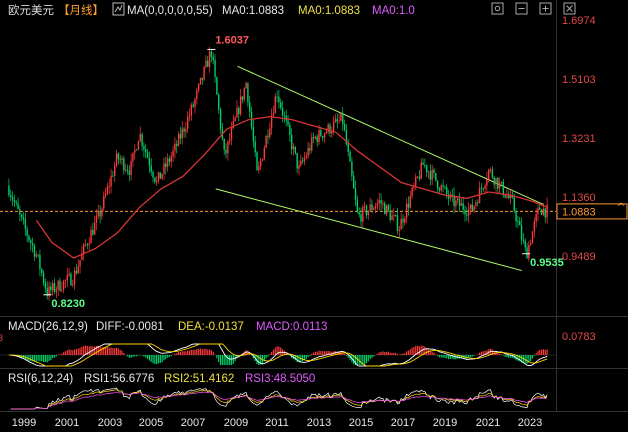  What do you see at coordinates (592, 211) in the screenshot?
I see `current-price-box` at bounding box center [592, 211].